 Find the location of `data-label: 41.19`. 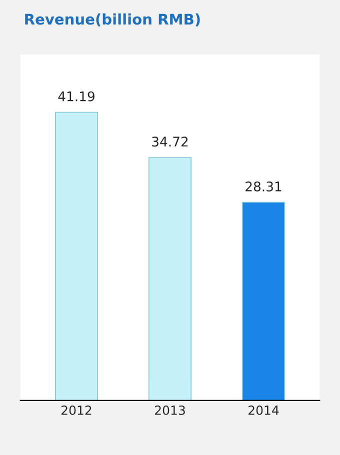

data-label: 41.19 is located at coordinates (76, 96).